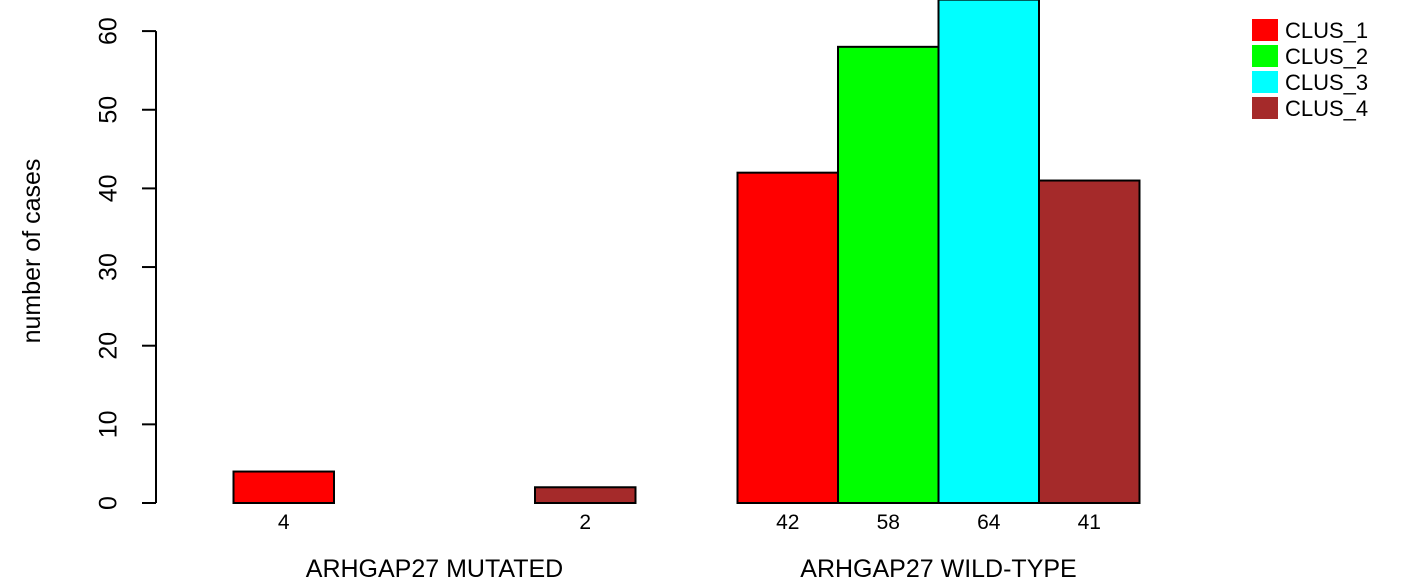 The image size is (1424, 586). I want to click on bar-value-label: 41, so click(1089, 522).